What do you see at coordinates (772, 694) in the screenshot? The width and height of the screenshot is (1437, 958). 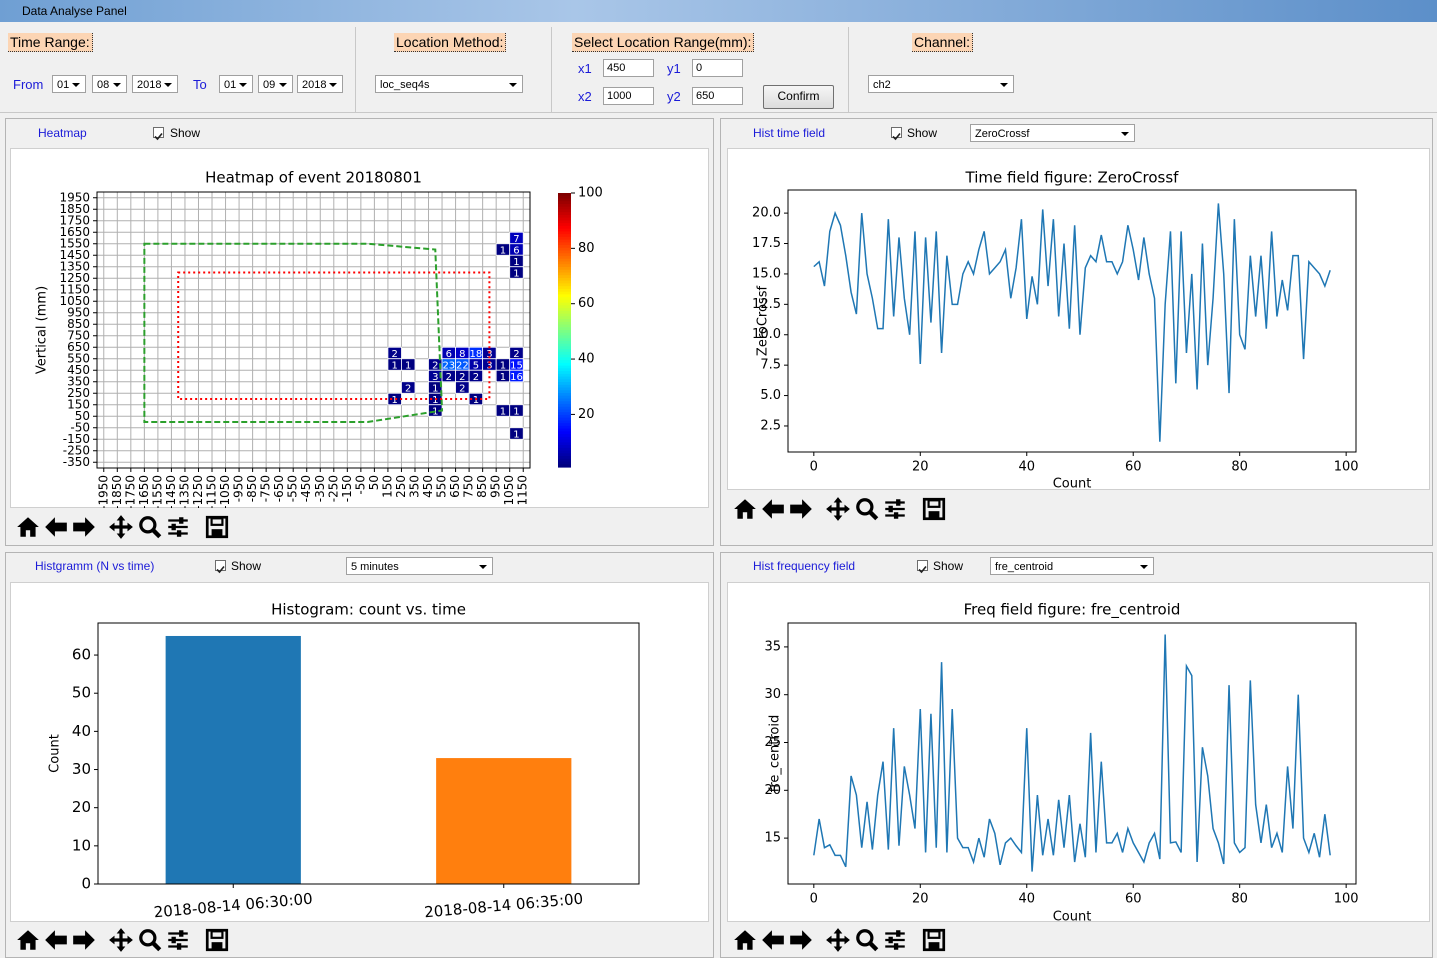 I see `y-tick-label: 30` at bounding box center [772, 694].